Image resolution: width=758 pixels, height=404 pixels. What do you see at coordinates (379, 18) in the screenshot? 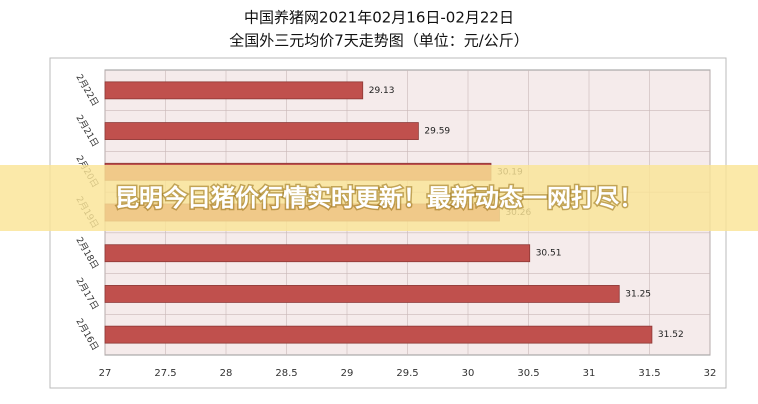
I see `chart-title: 中国养猪网2021年02月16日-02月22日` at bounding box center [379, 18].